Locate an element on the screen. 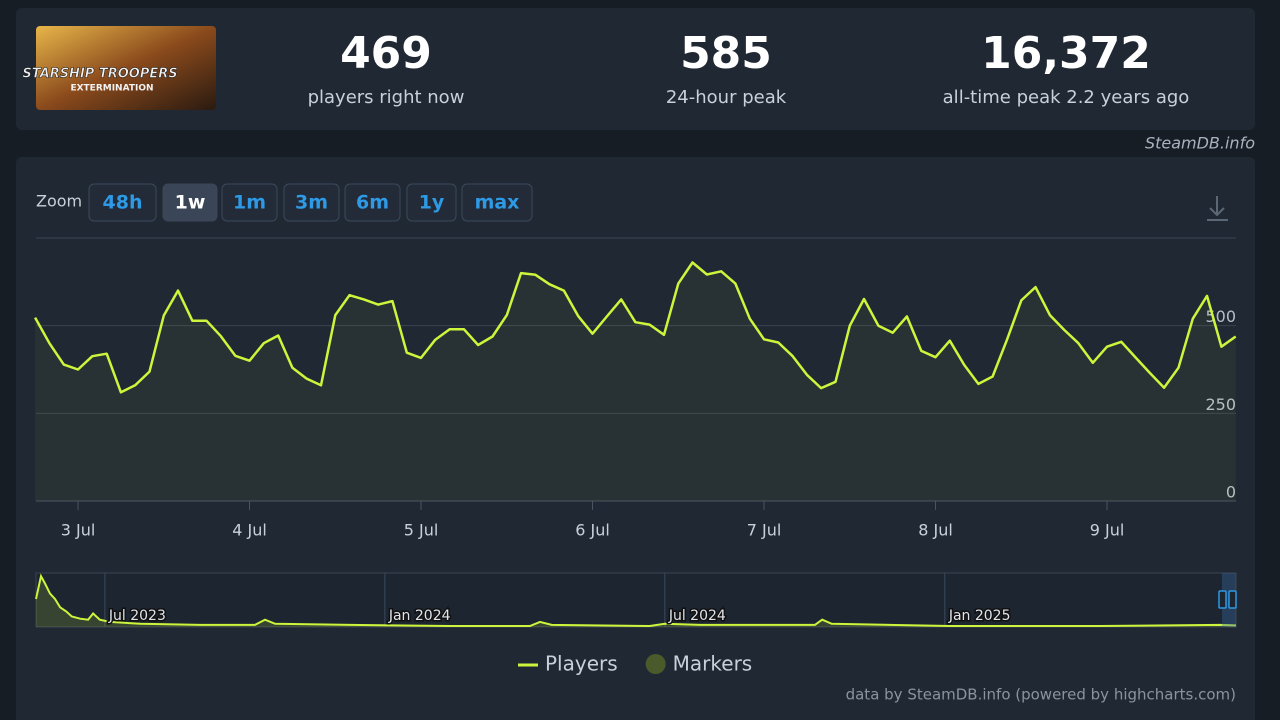 The height and width of the screenshot is (720, 1280). stat-label: players right now is located at coordinates (386, 97).